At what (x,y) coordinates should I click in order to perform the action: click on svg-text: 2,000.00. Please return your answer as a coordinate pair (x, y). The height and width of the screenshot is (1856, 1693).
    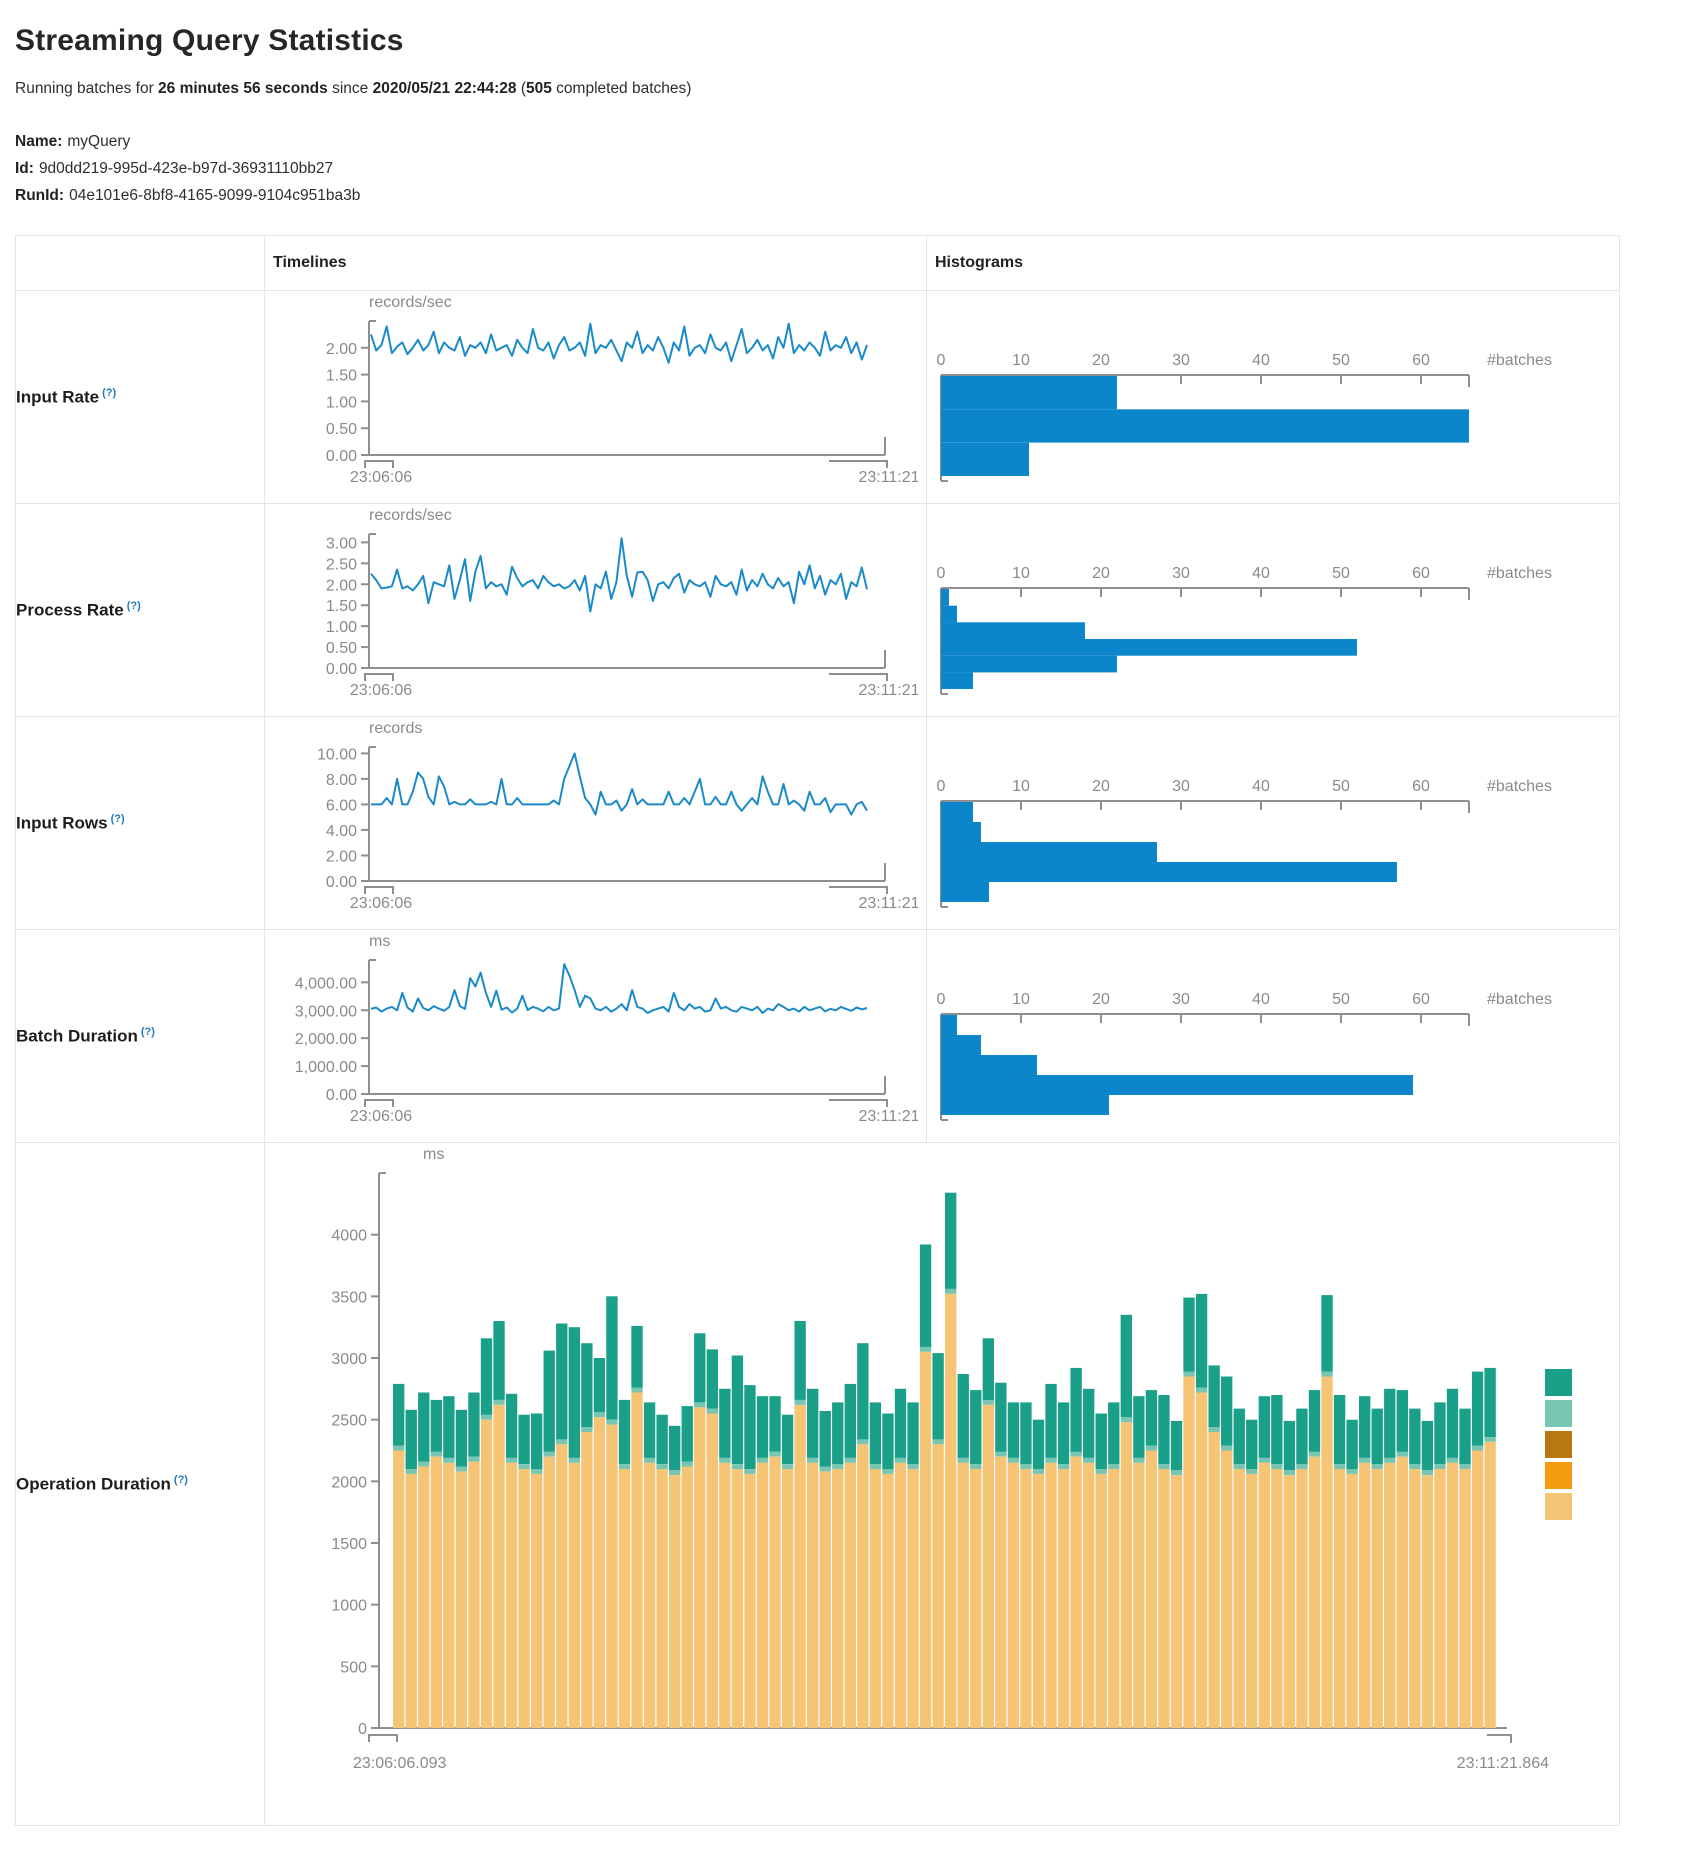
    Looking at the image, I should click on (326, 1039).